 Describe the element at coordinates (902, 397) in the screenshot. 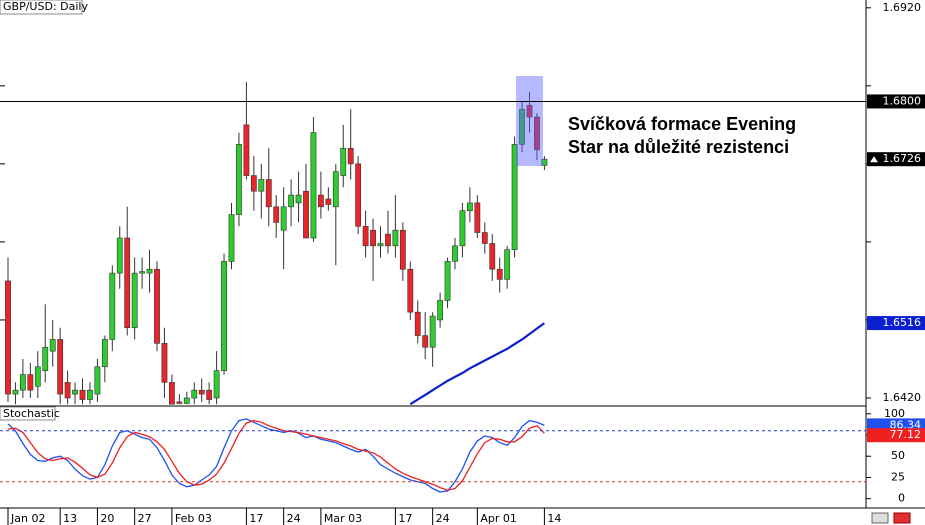

I see `y-tick-label: 1.6420` at that location.